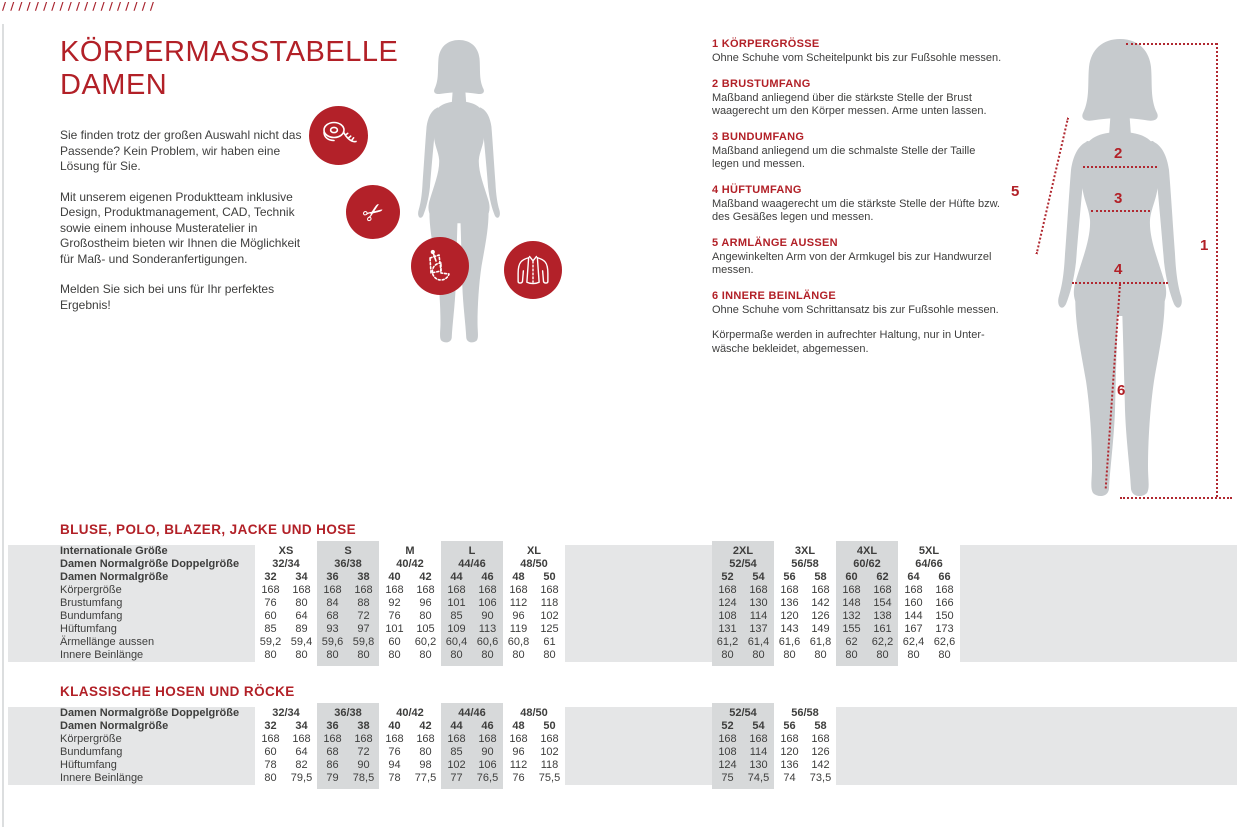 The image size is (1237, 827). What do you see at coordinates (425, 765) in the screenshot?
I see `size-value: 98` at bounding box center [425, 765].